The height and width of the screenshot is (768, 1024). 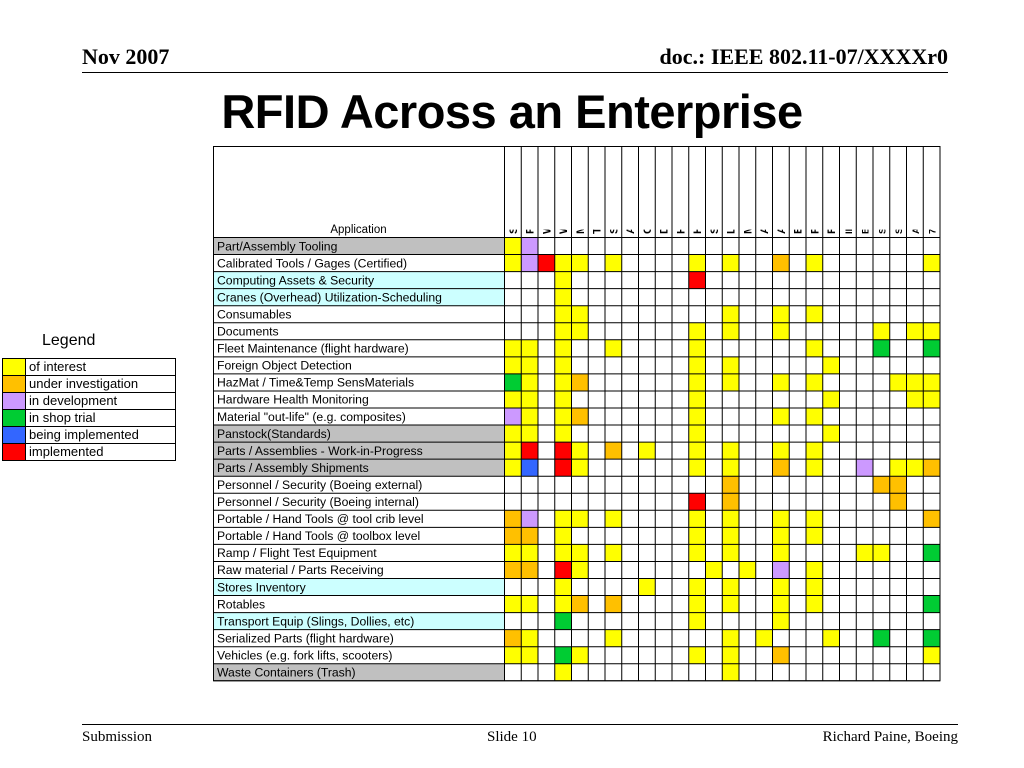 I want to click on footer-slide-number: Slide 10, so click(x=512, y=737).